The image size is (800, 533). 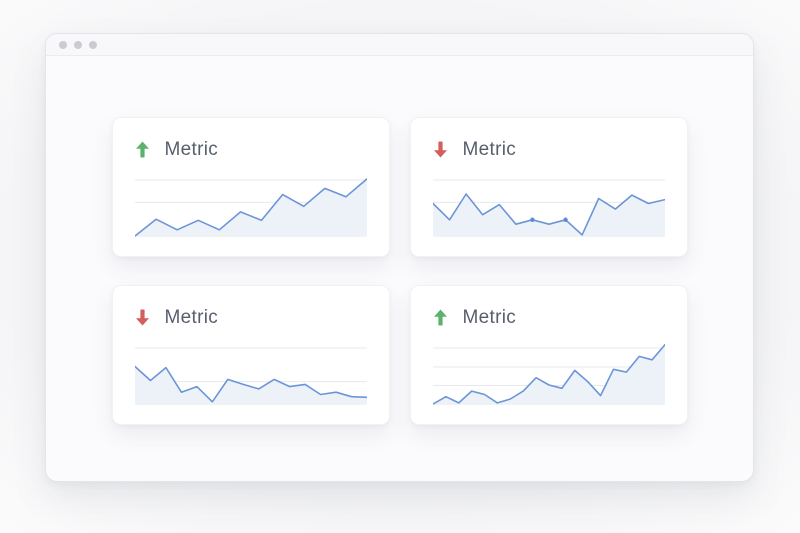 I want to click on metric-card-top-left: Metric, so click(x=250, y=187).